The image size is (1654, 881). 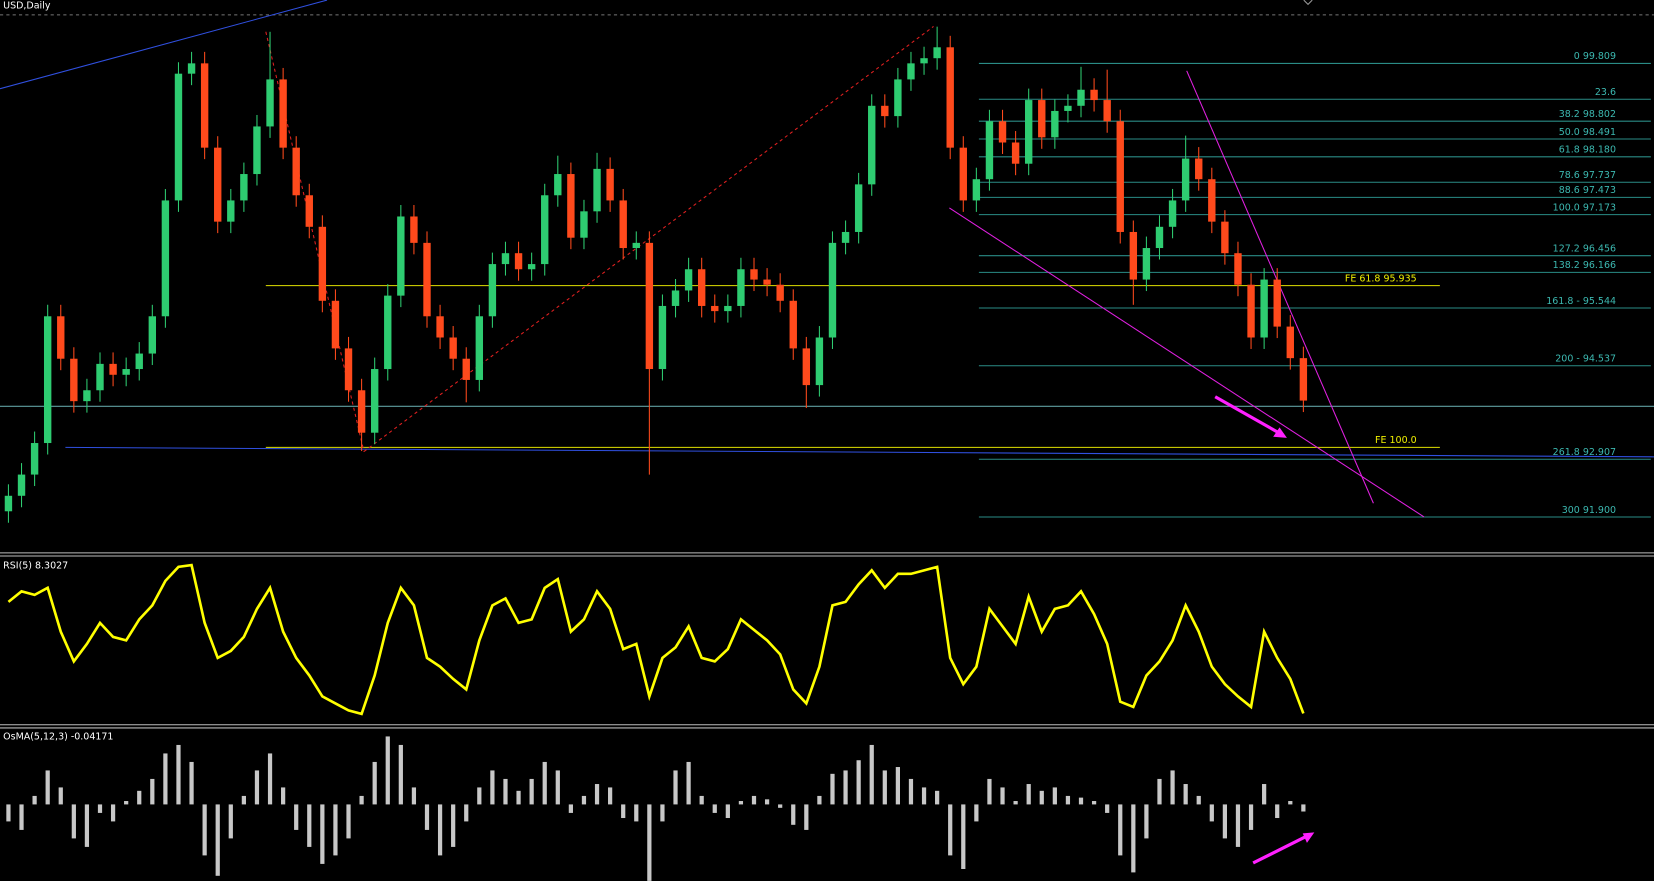 What do you see at coordinates (1581, 301) in the screenshot?
I see `fibo-level-label: 161.8 - 95.544` at bounding box center [1581, 301].